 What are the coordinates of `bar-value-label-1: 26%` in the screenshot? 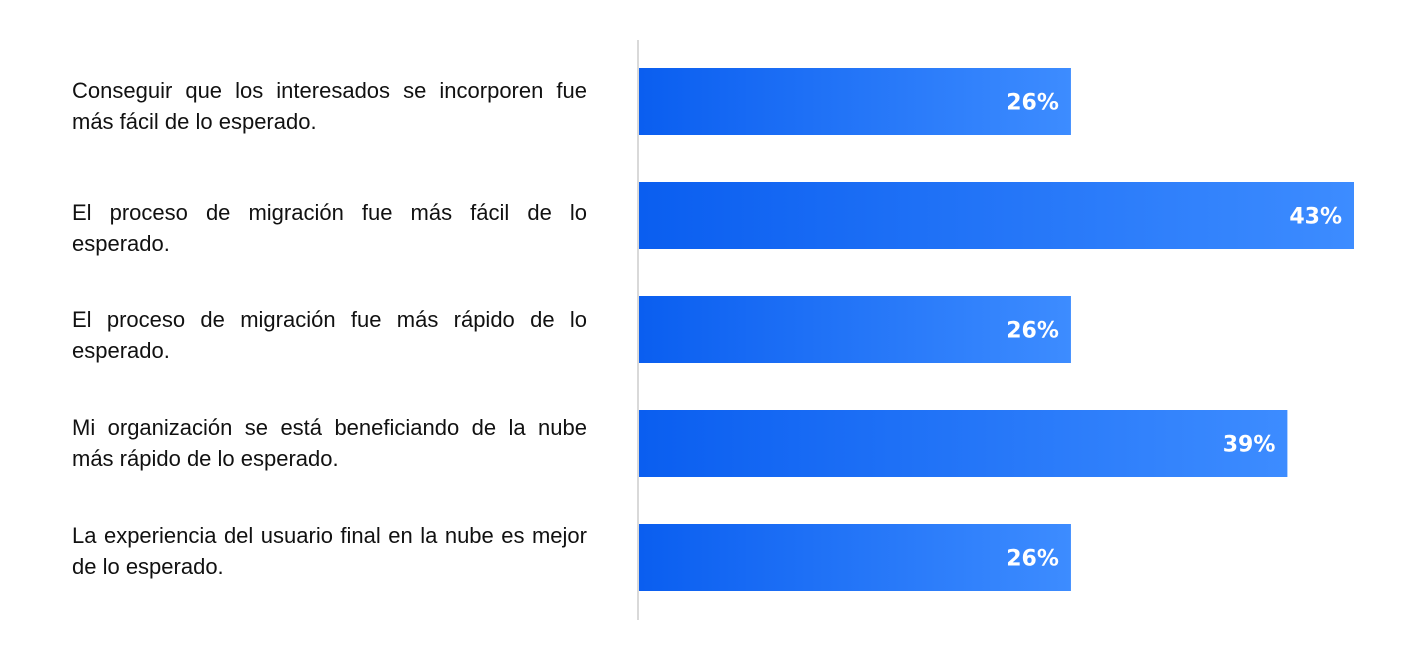 It's located at (1032, 103).